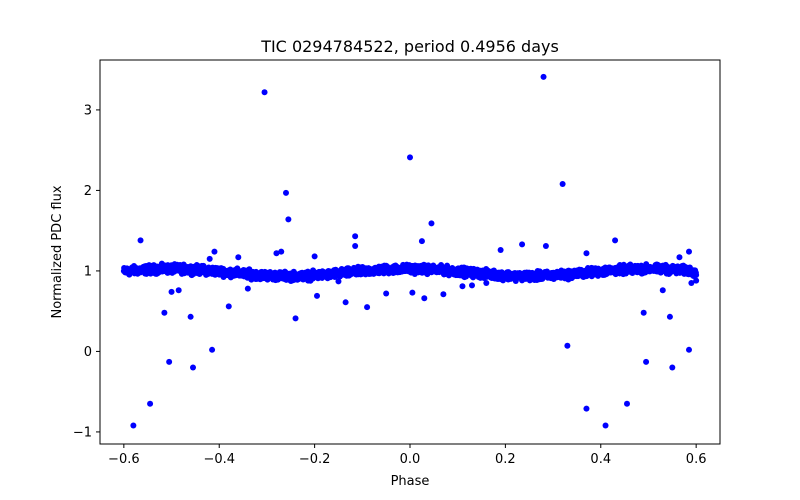 Image resolution: width=800 pixels, height=500 pixels. I want to click on y-tick-label: 1, so click(88, 271).